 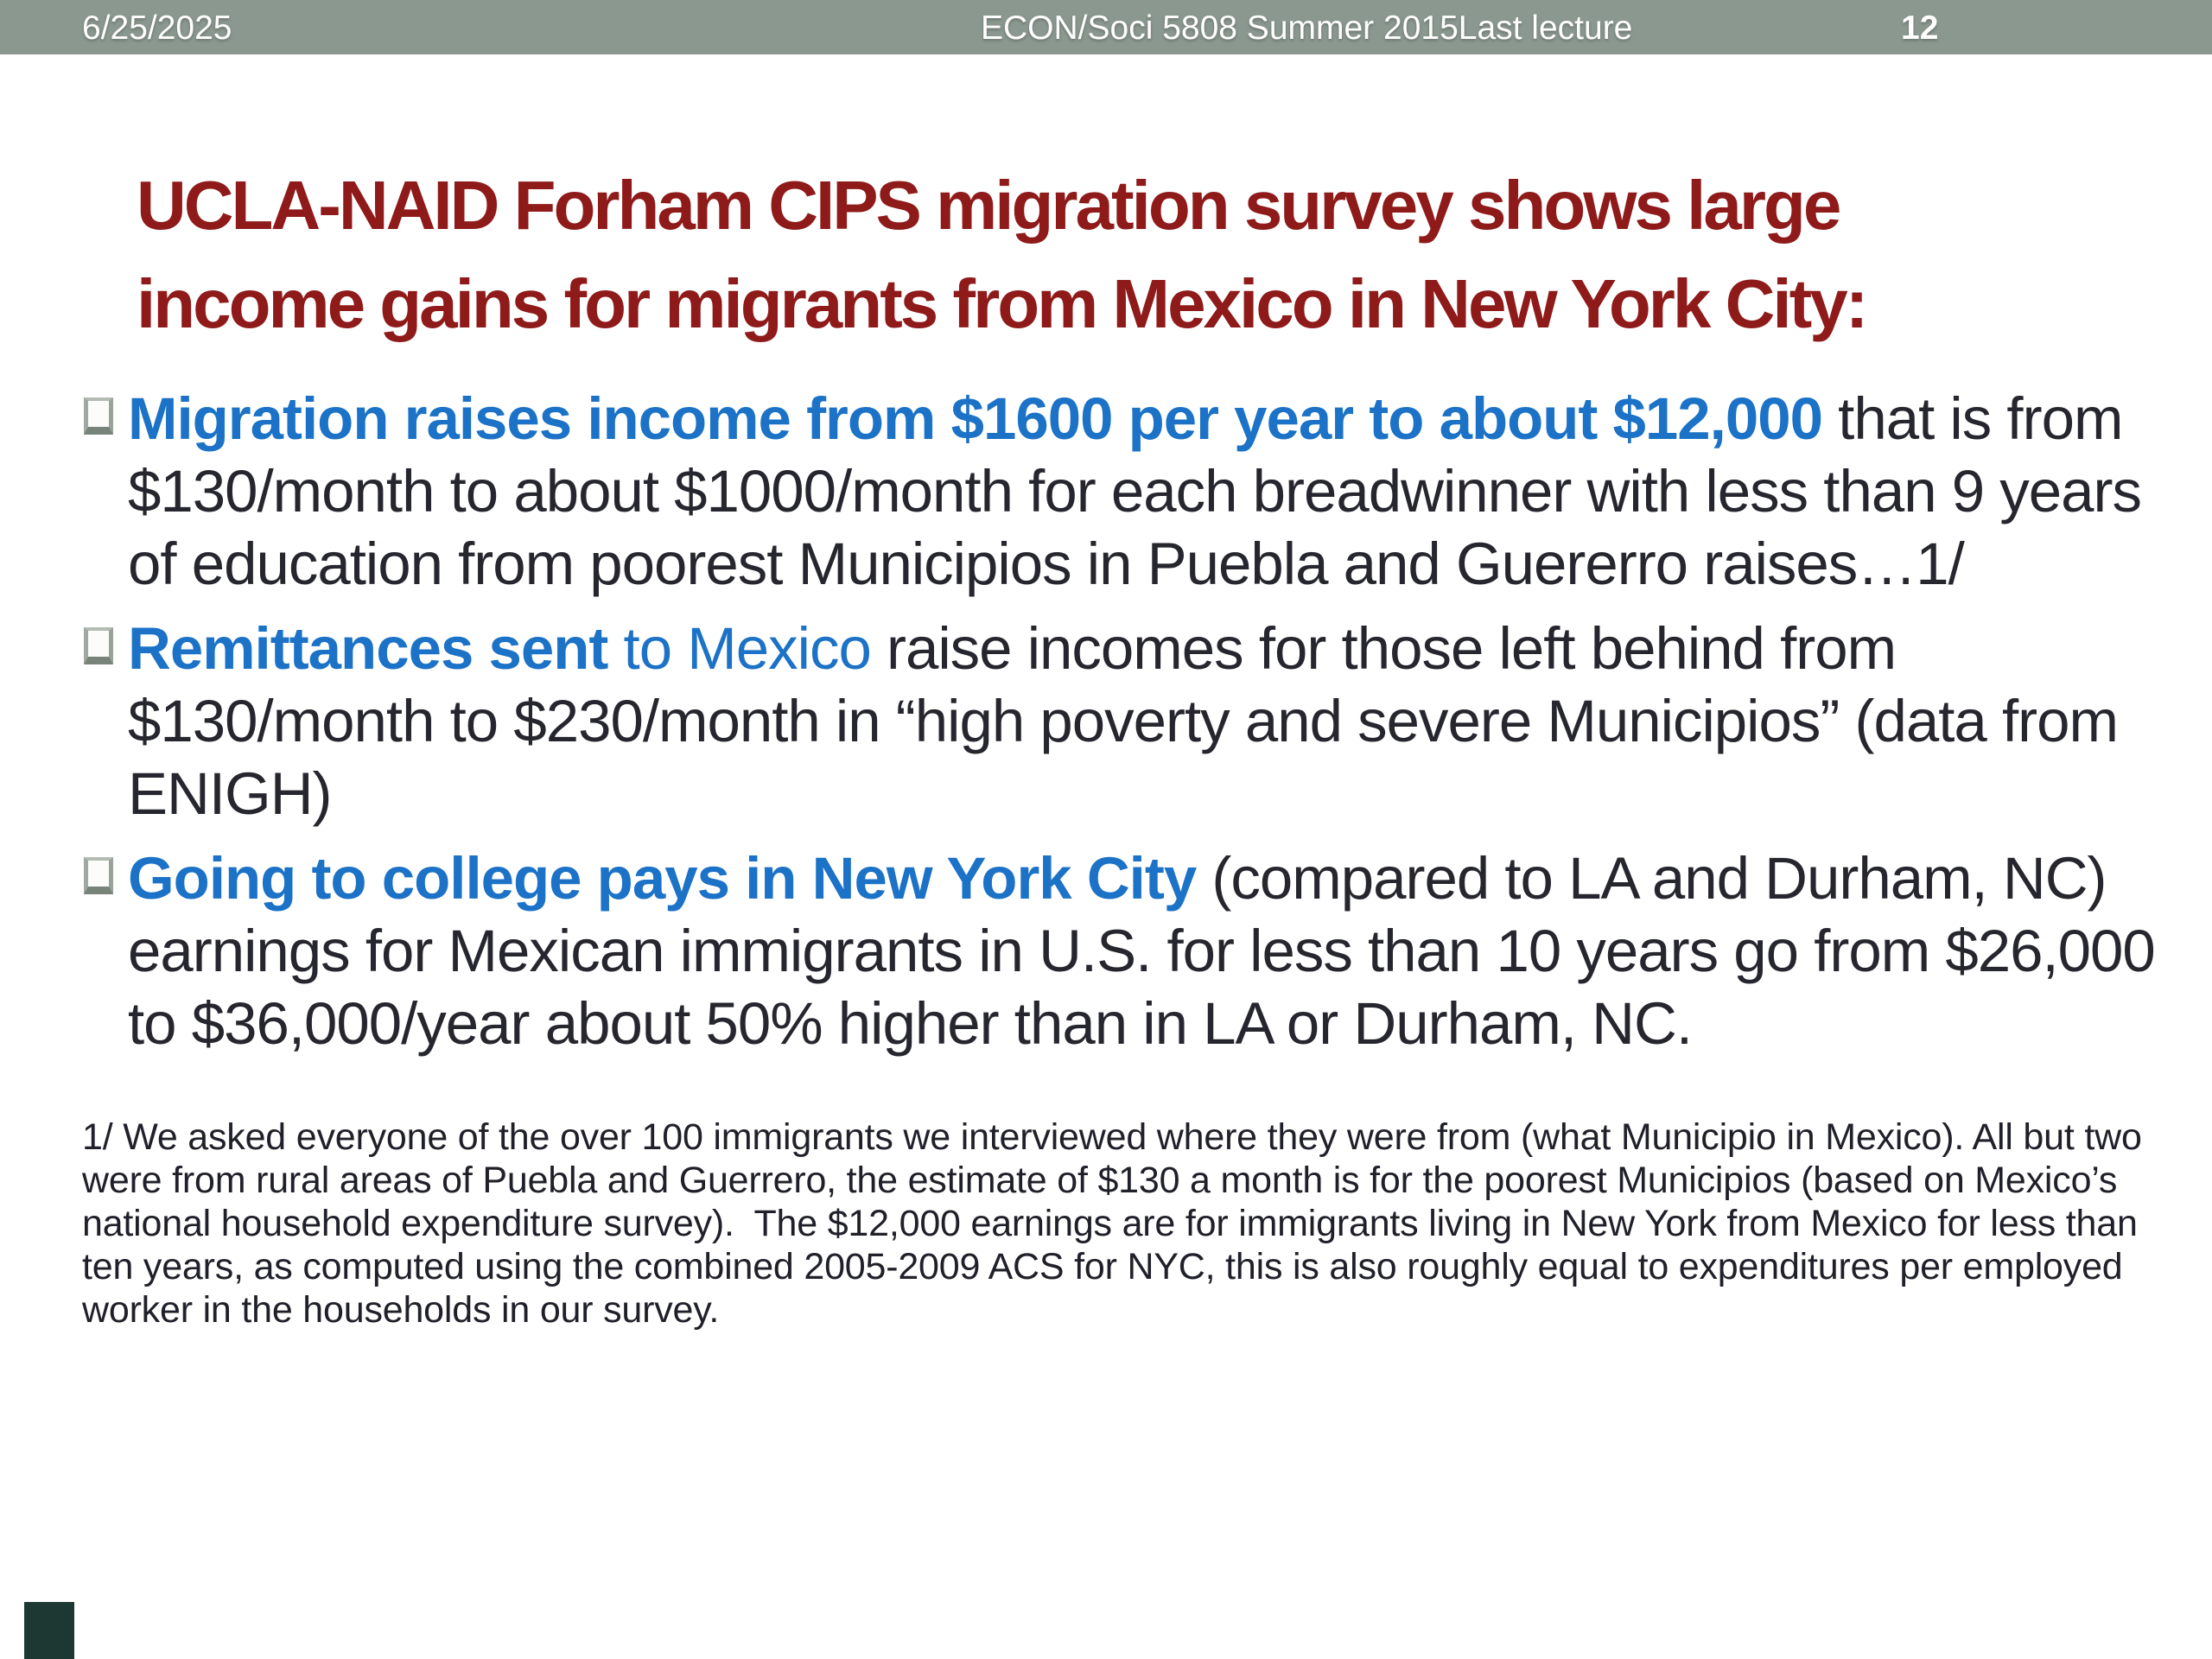 I want to click on header-course-title: ECON/Soci 5808 Summer 2015Last lecture, so click(x=1307, y=28).